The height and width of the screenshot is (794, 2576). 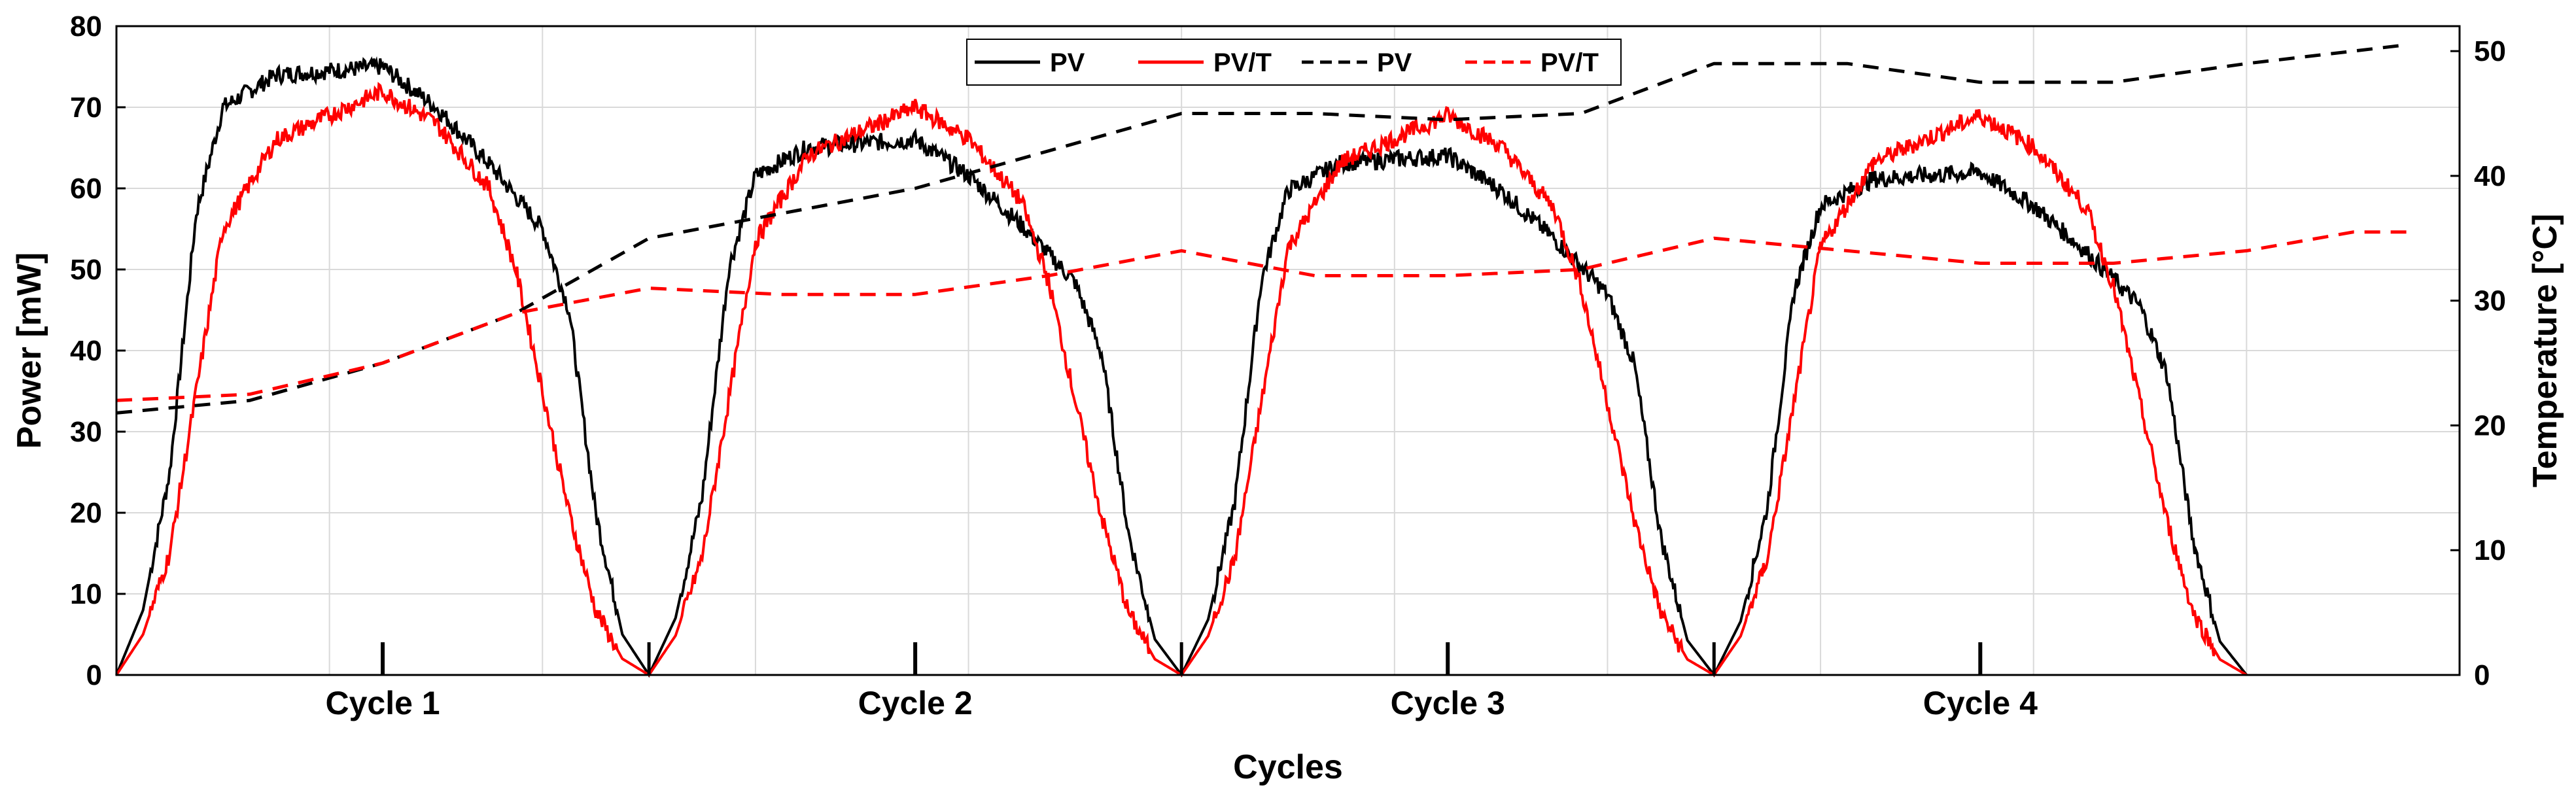 What do you see at coordinates (2490, 550) in the screenshot?
I see `right-y-tick-label: 10` at bounding box center [2490, 550].